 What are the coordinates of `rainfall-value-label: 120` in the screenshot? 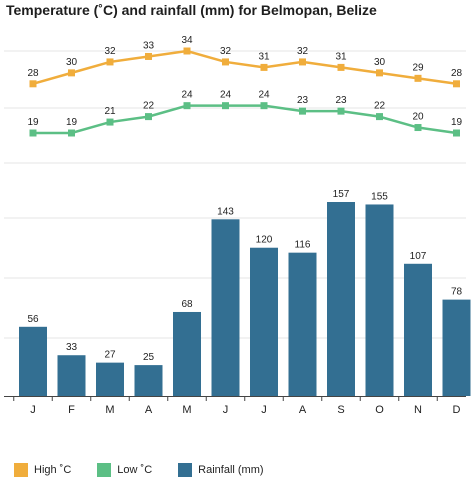 It's located at (264, 240).